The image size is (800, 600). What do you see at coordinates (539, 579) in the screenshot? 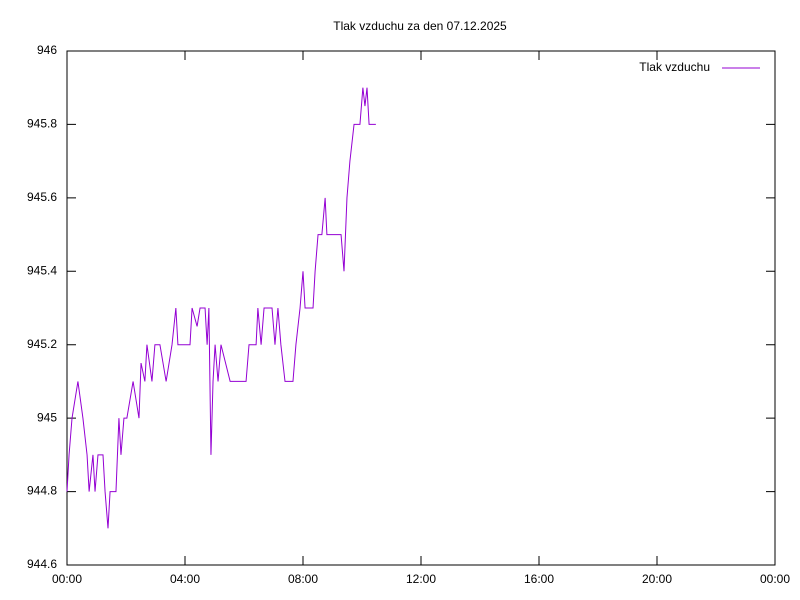
I see `x-tick-label: 16:00` at bounding box center [539, 579].